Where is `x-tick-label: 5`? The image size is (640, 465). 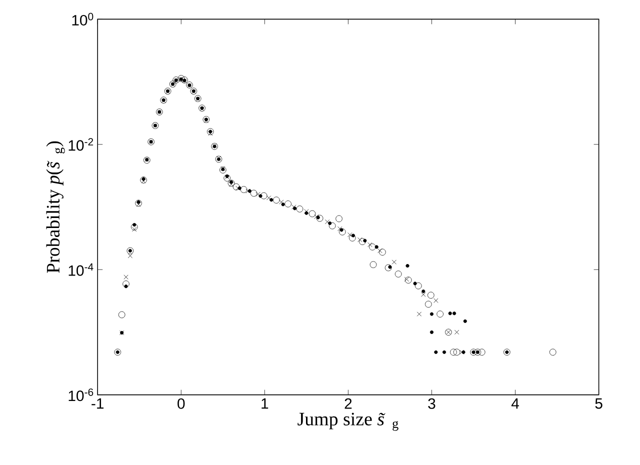 x-tick-label: 5 is located at coordinates (598, 403).